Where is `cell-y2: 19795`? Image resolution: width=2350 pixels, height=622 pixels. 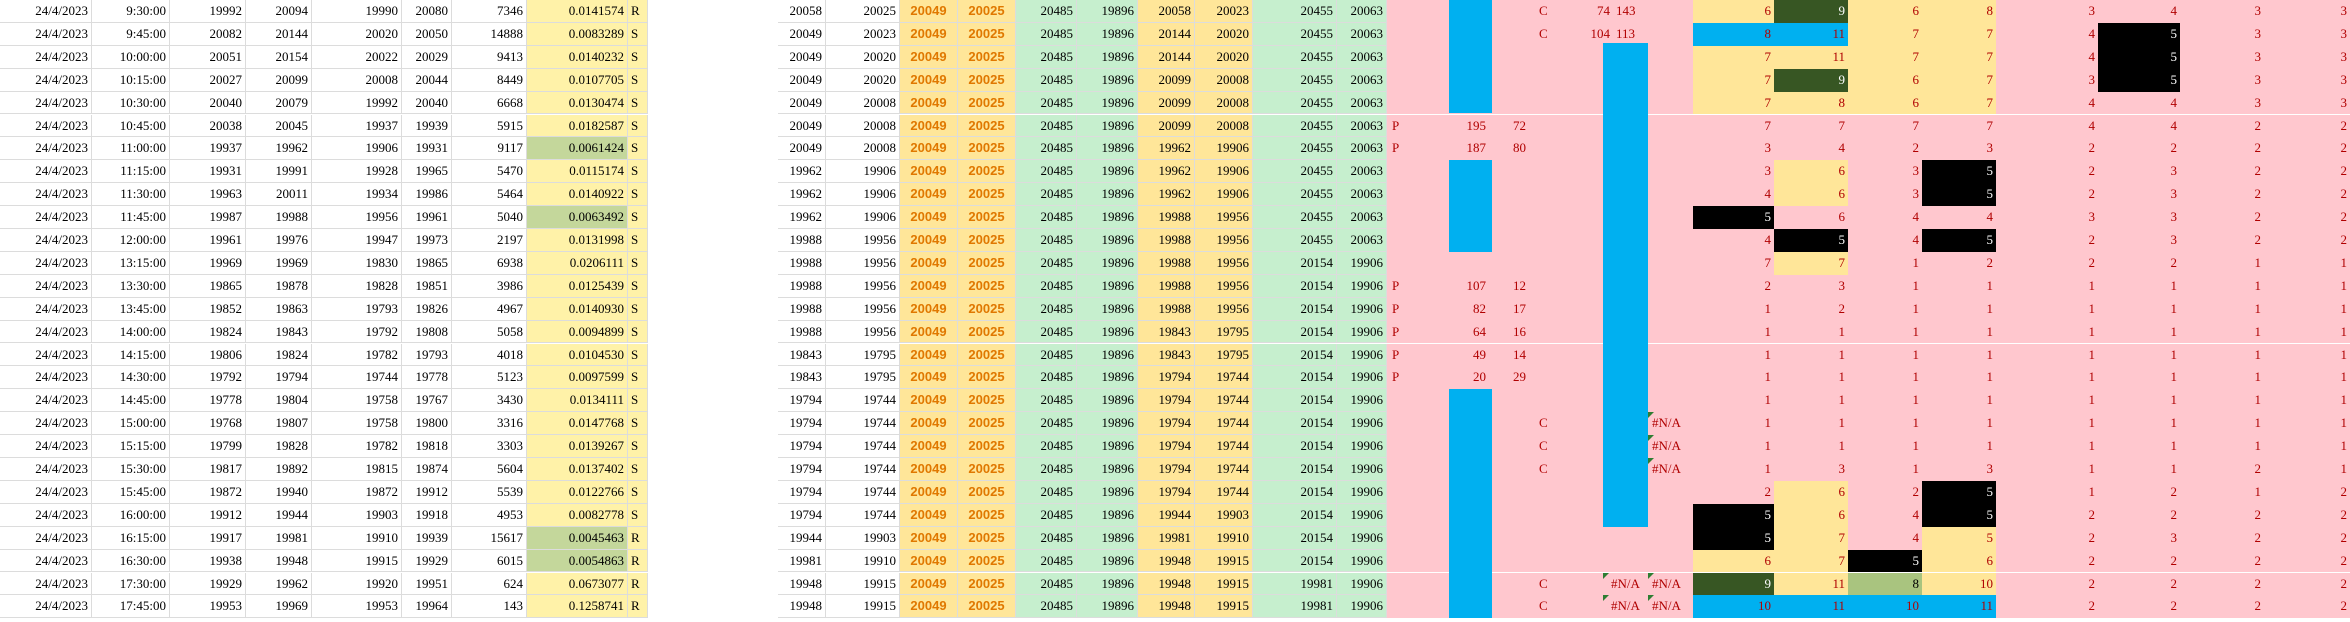 cell-y2: 19795 is located at coordinates (1224, 355).